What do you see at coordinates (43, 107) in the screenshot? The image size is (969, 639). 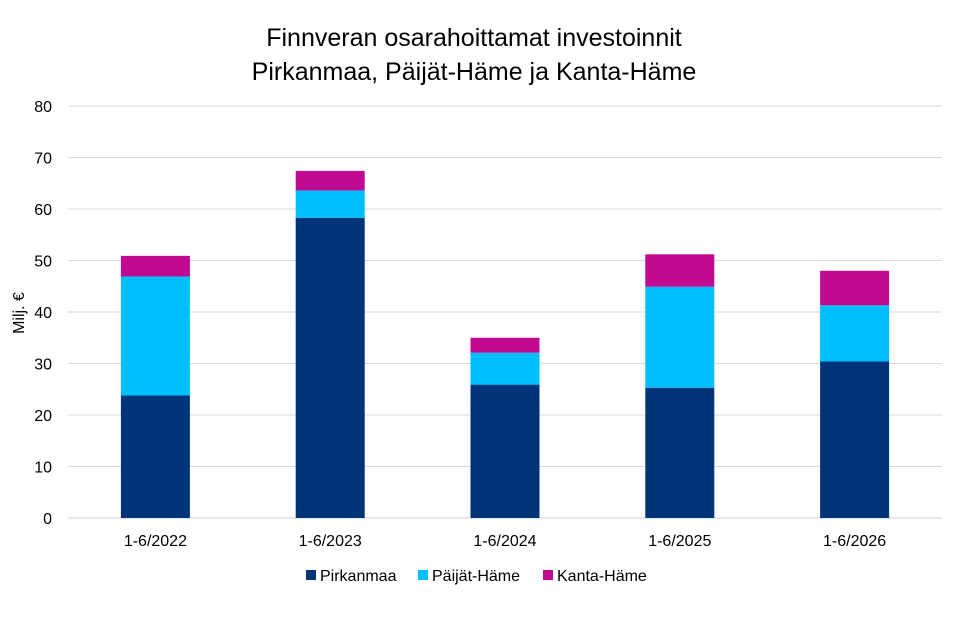 I see `y-tick-label: 80` at bounding box center [43, 107].